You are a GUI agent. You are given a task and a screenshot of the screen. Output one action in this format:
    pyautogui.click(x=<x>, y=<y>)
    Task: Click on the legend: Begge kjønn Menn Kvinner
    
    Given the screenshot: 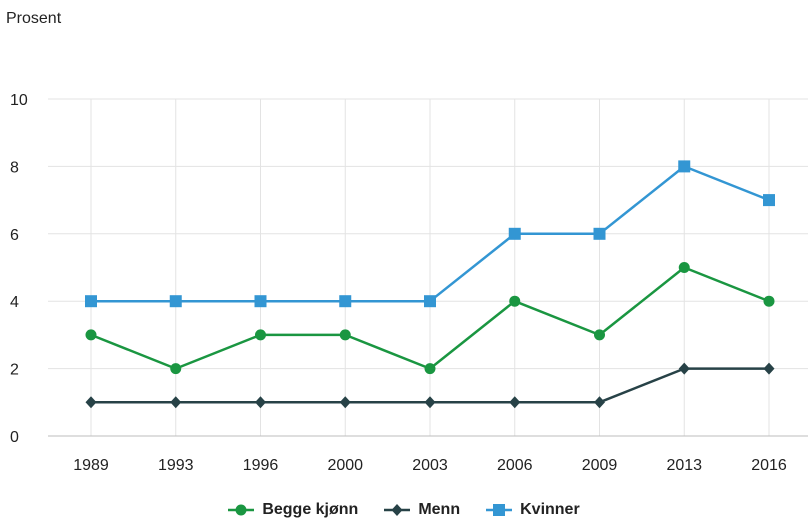 What is the action you would take?
    pyautogui.click(x=404, y=510)
    